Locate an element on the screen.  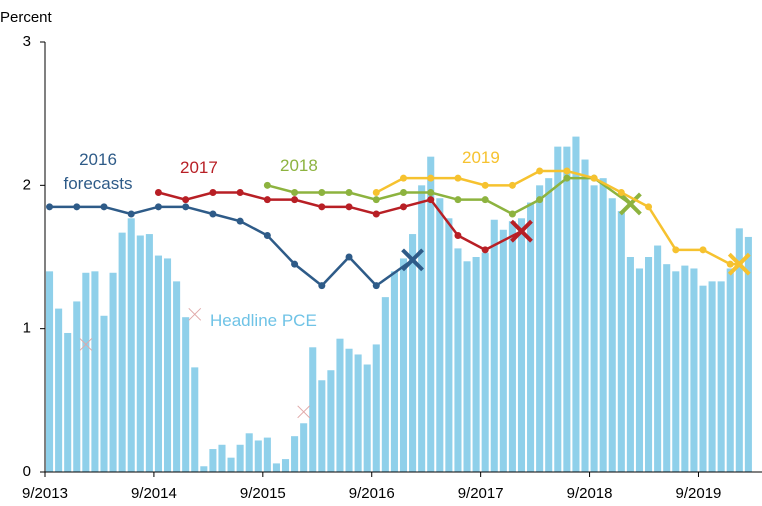
series-label: 2016 forecasts is located at coordinates (98, 171).